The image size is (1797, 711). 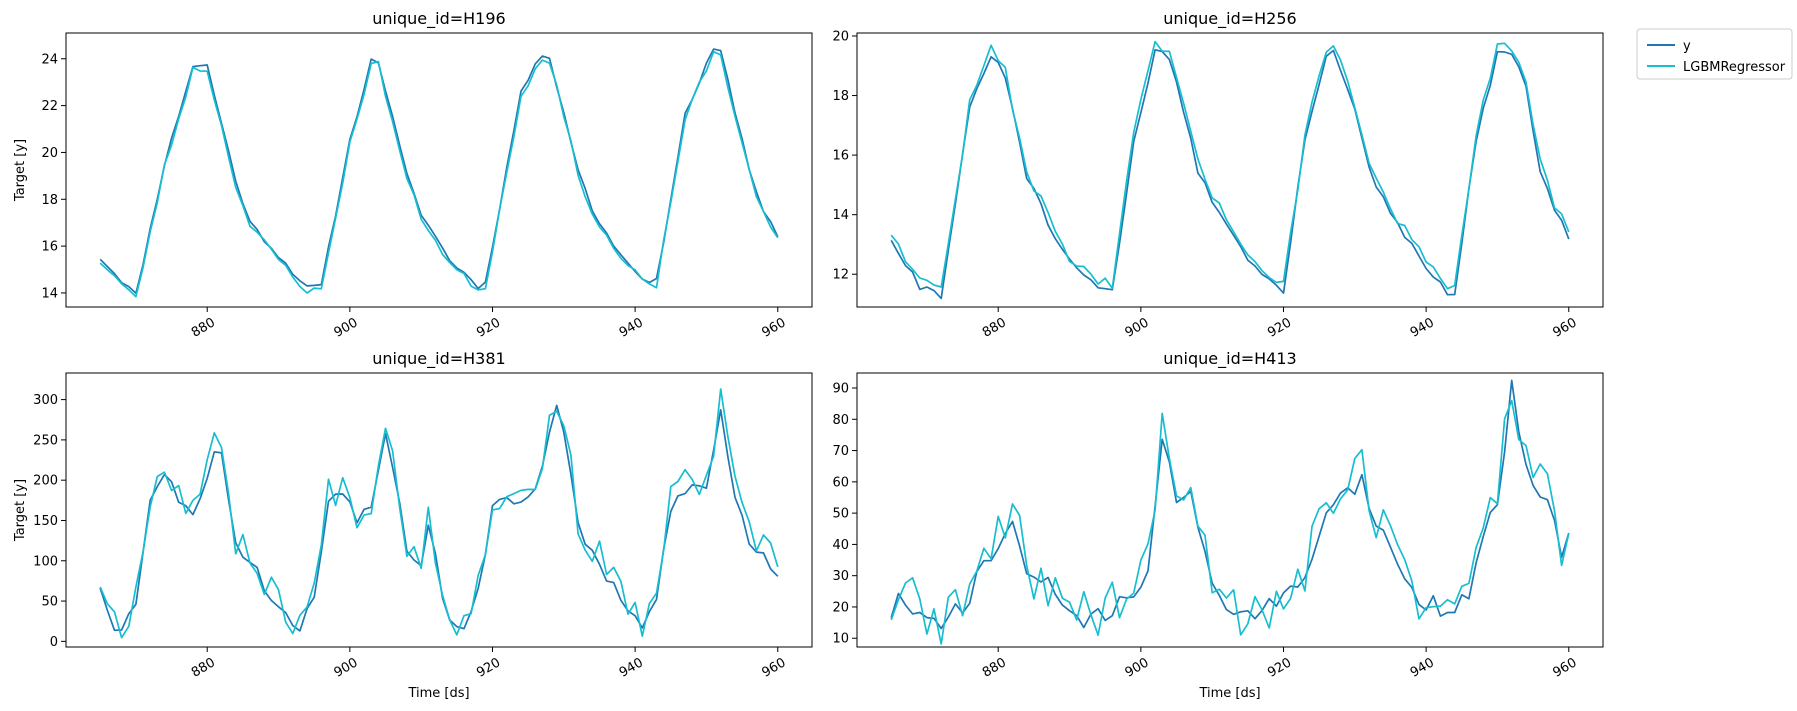 What do you see at coordinates (840, 576) in the screenshot?
I see `y-tick-label: 30` at bounding box center [840, 576].